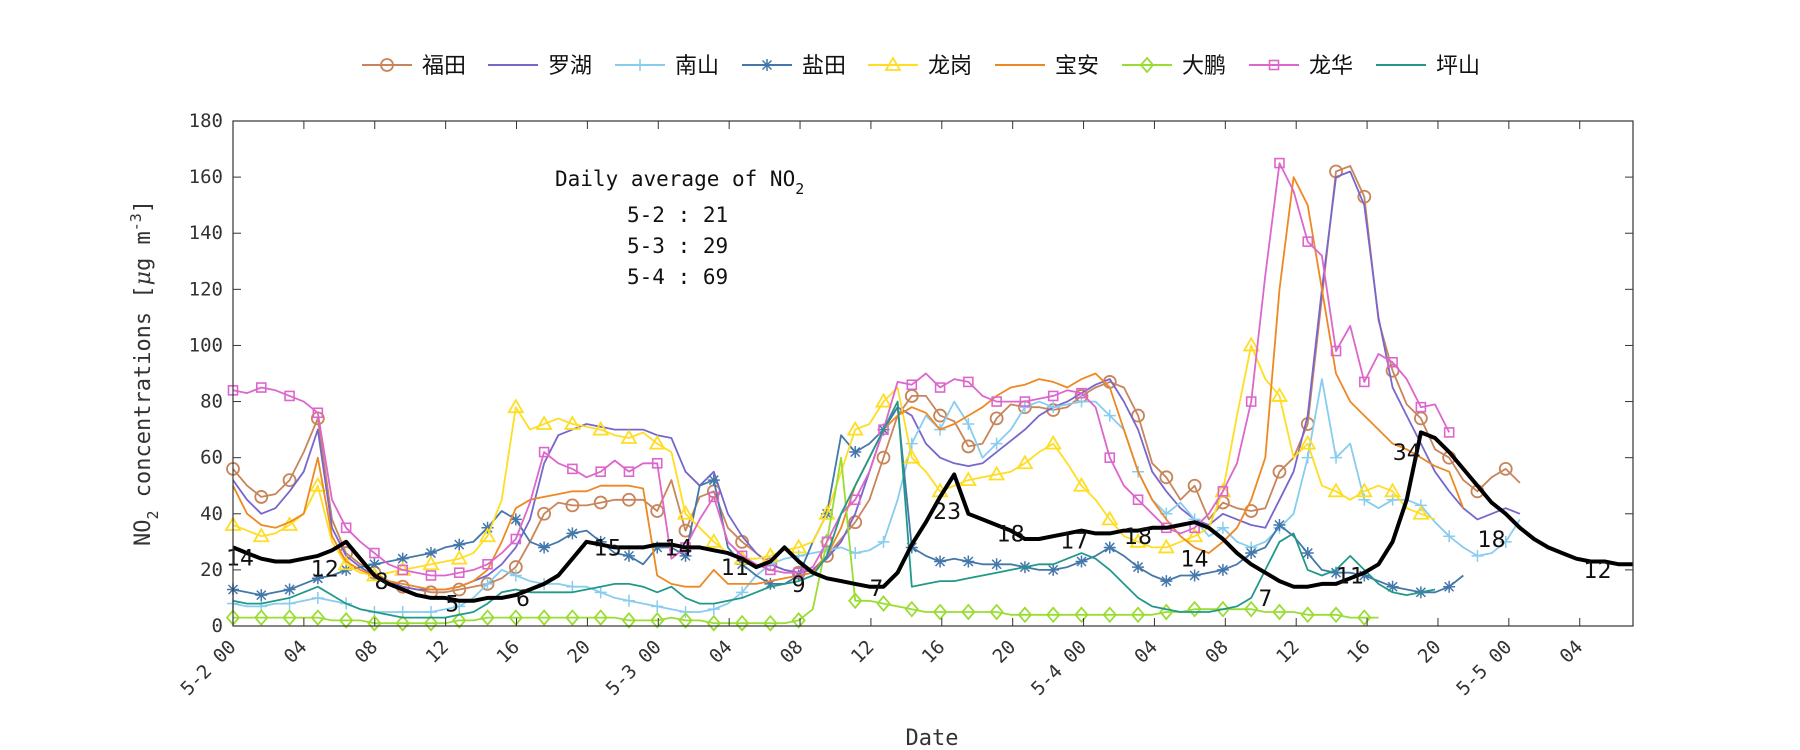 This screenshot has height=750, width=1800. Describe the element at coordinates (540, 66) in the screenshot. I see `legend-item-1: 罗湖` at that location.